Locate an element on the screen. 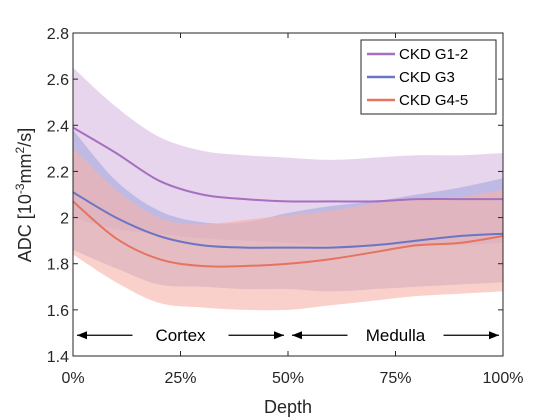 The image size is (560, 420). y-tick-label: 1.8 is located at coordinates (58, 265).